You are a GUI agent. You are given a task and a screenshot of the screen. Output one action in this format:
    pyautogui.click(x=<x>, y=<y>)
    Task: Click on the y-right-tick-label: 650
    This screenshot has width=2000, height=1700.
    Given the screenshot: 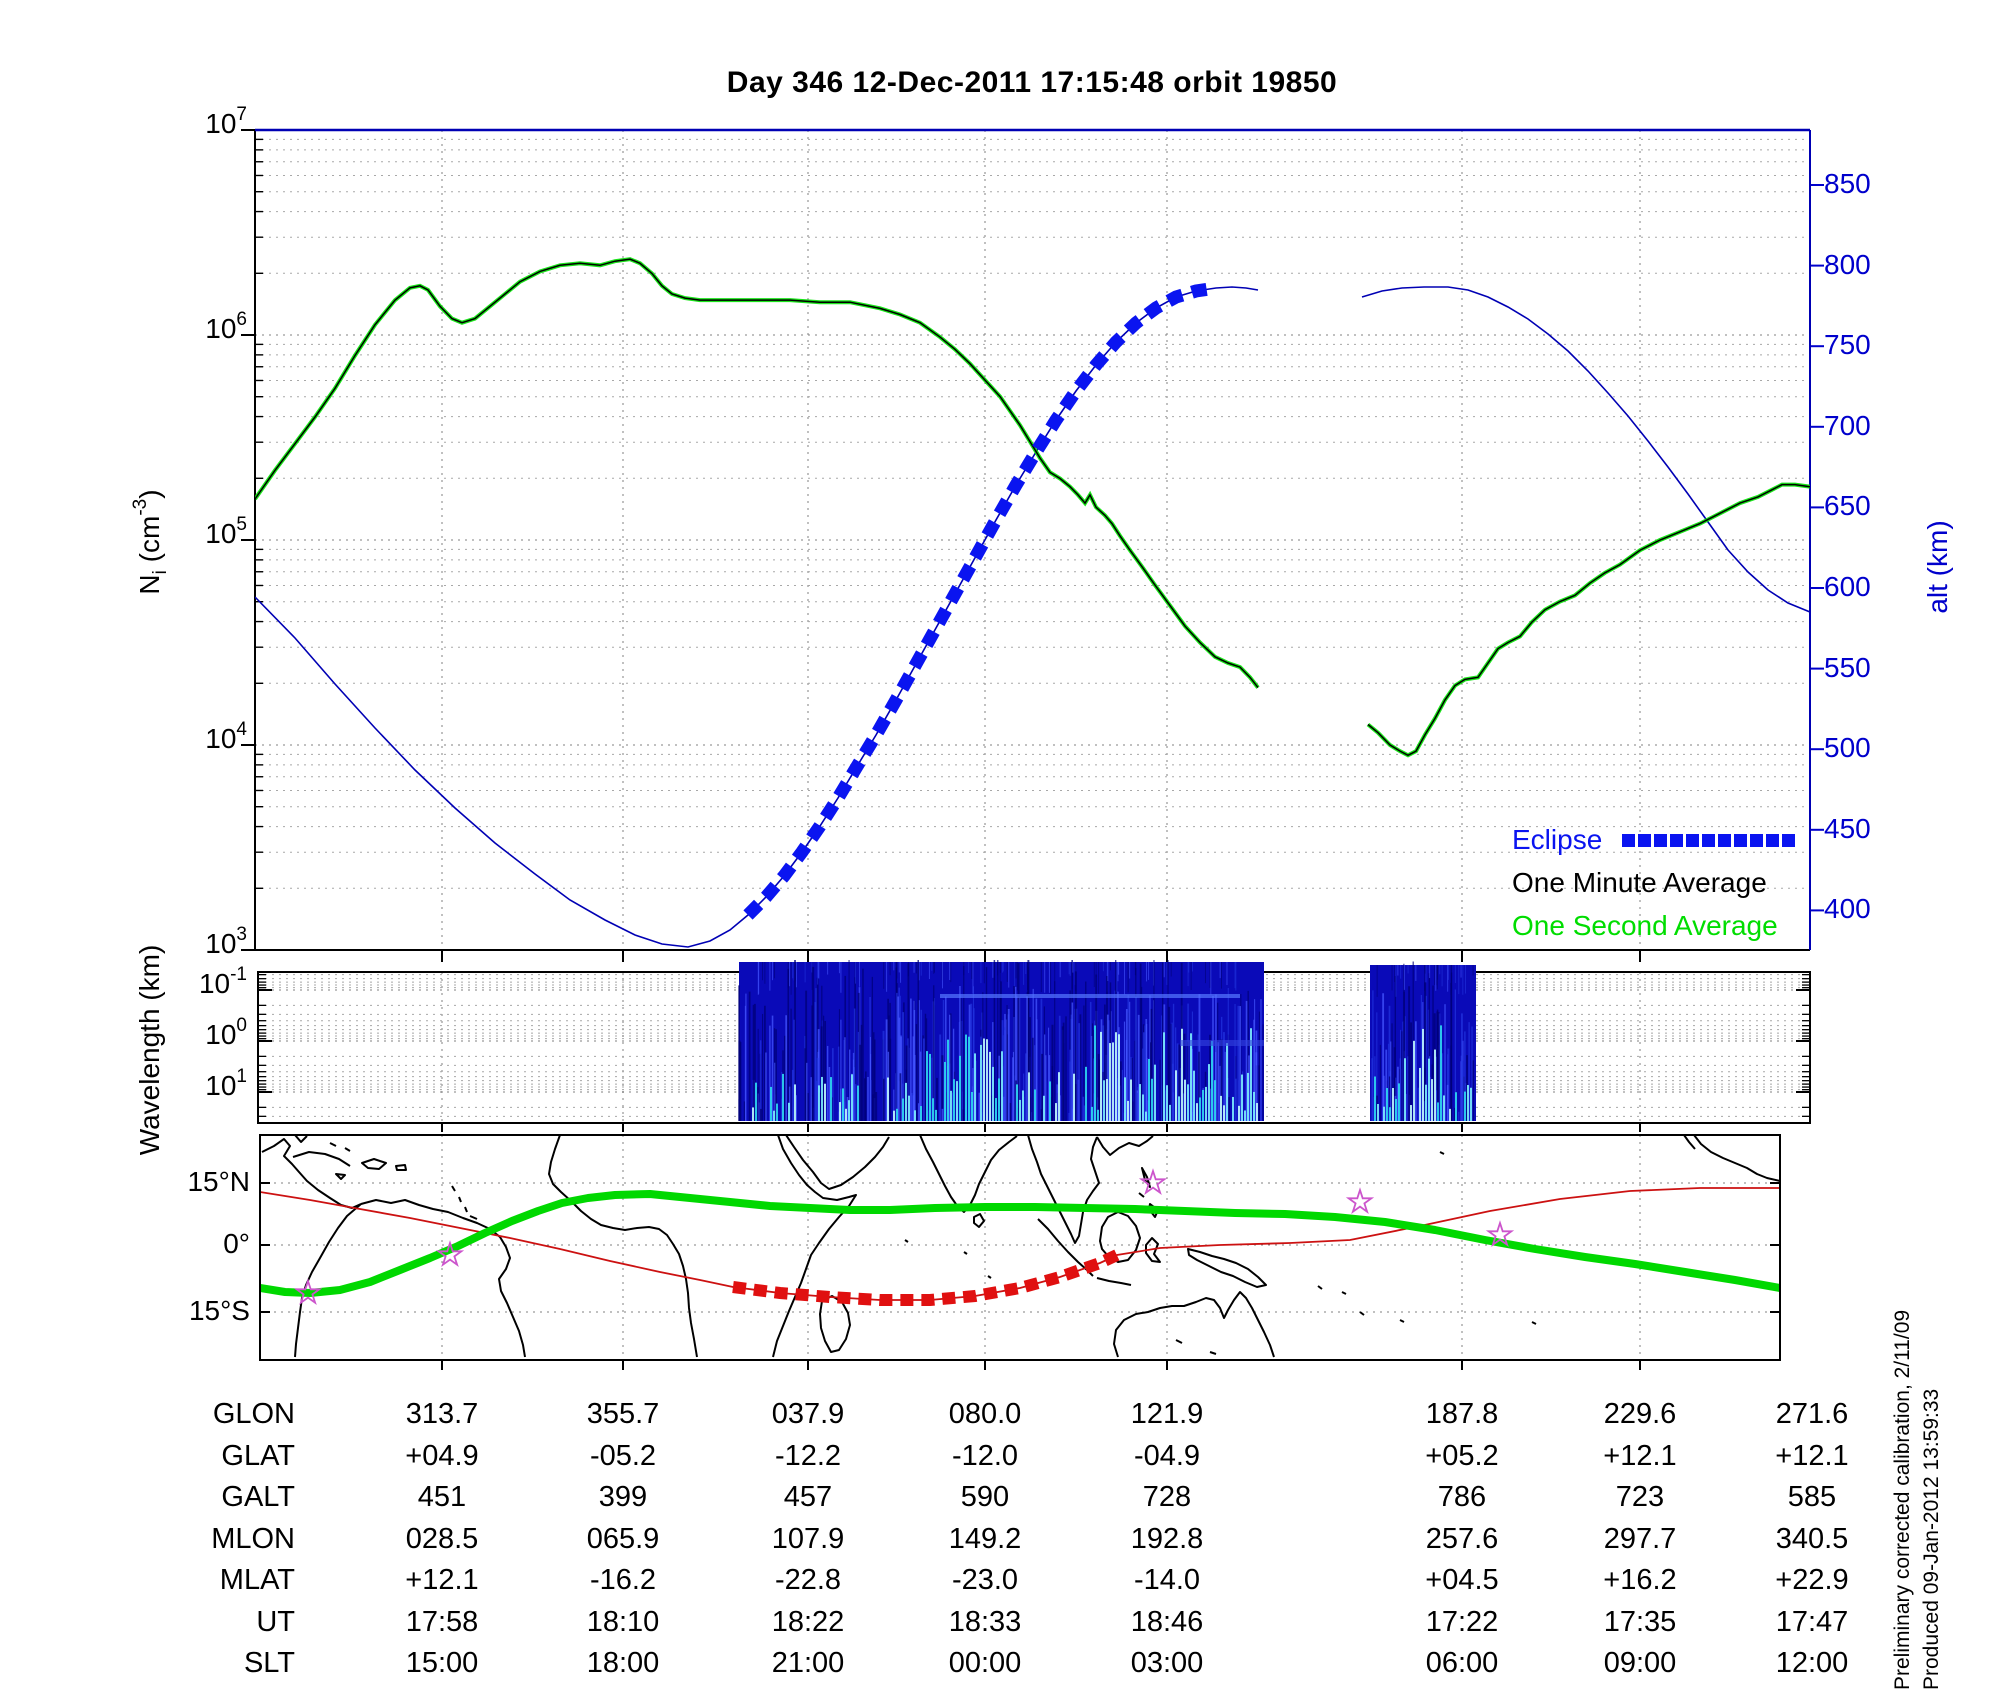 What is the action you would take?
    pyautogui.click(x=1847, y=506)
    